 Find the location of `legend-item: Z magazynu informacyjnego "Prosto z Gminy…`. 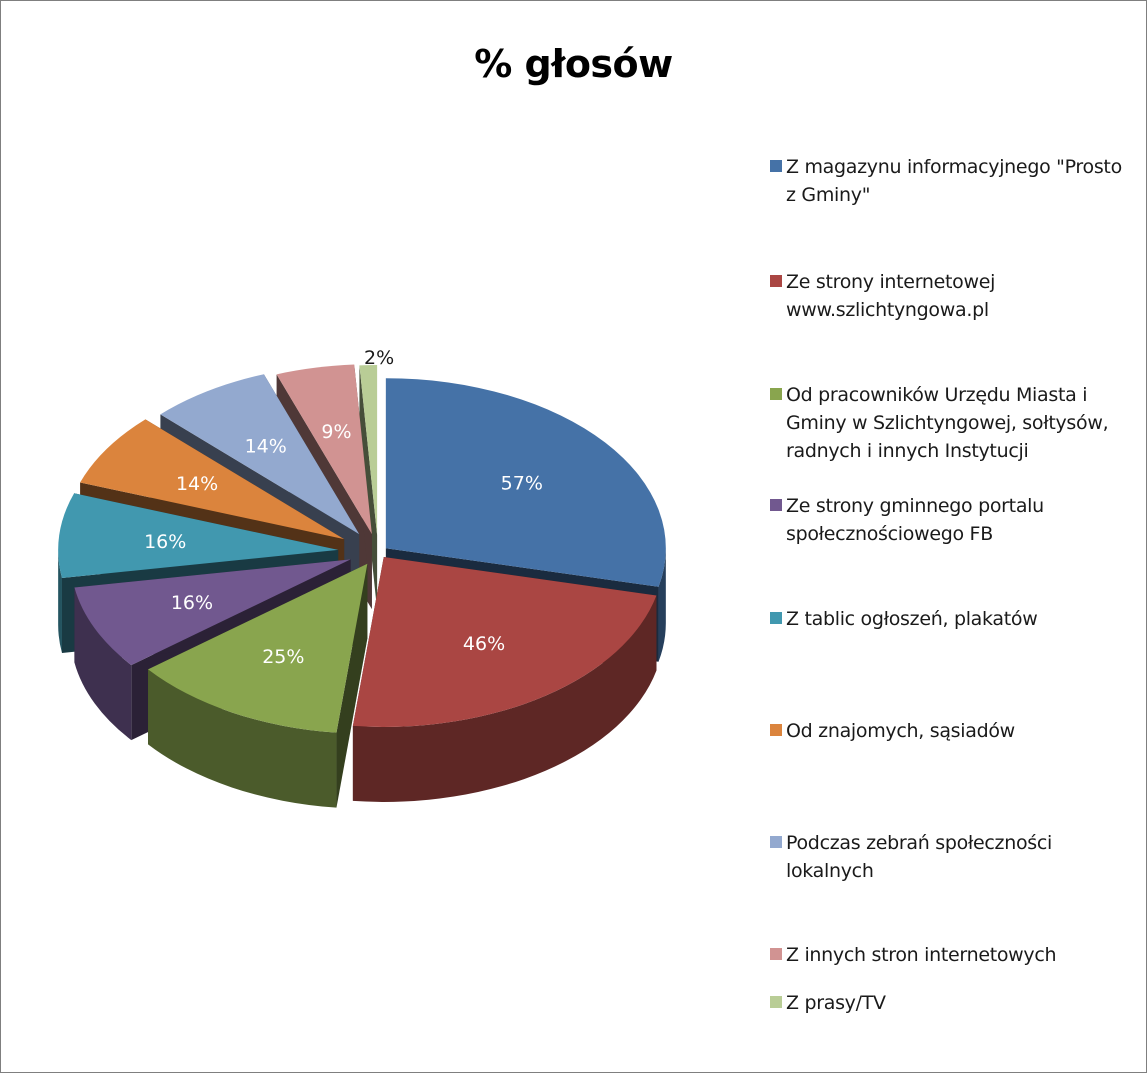

legend-item: Z magazynu informacyjnego "Prosto z Gminy… is located at coordinates (956, 181).